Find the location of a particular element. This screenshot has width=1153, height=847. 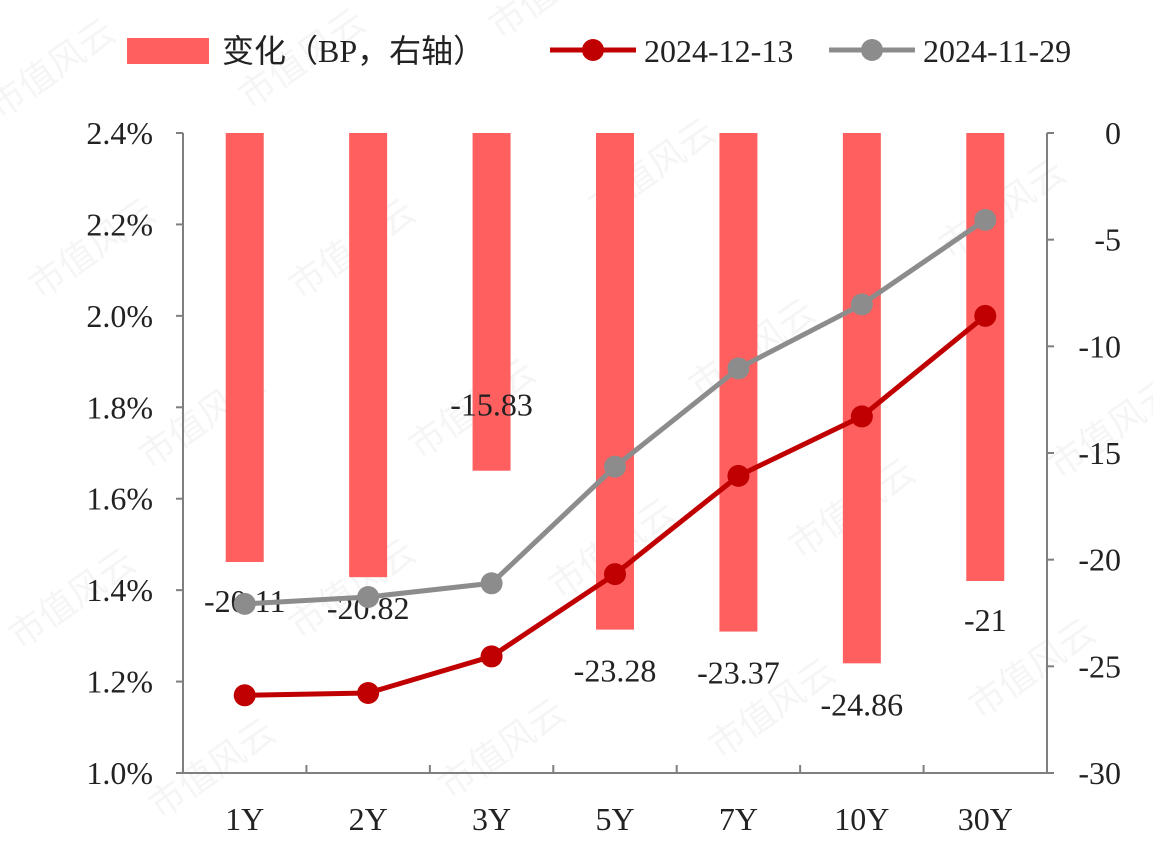

point-2024-11-29-1Y is located at coordinates (244, 603).